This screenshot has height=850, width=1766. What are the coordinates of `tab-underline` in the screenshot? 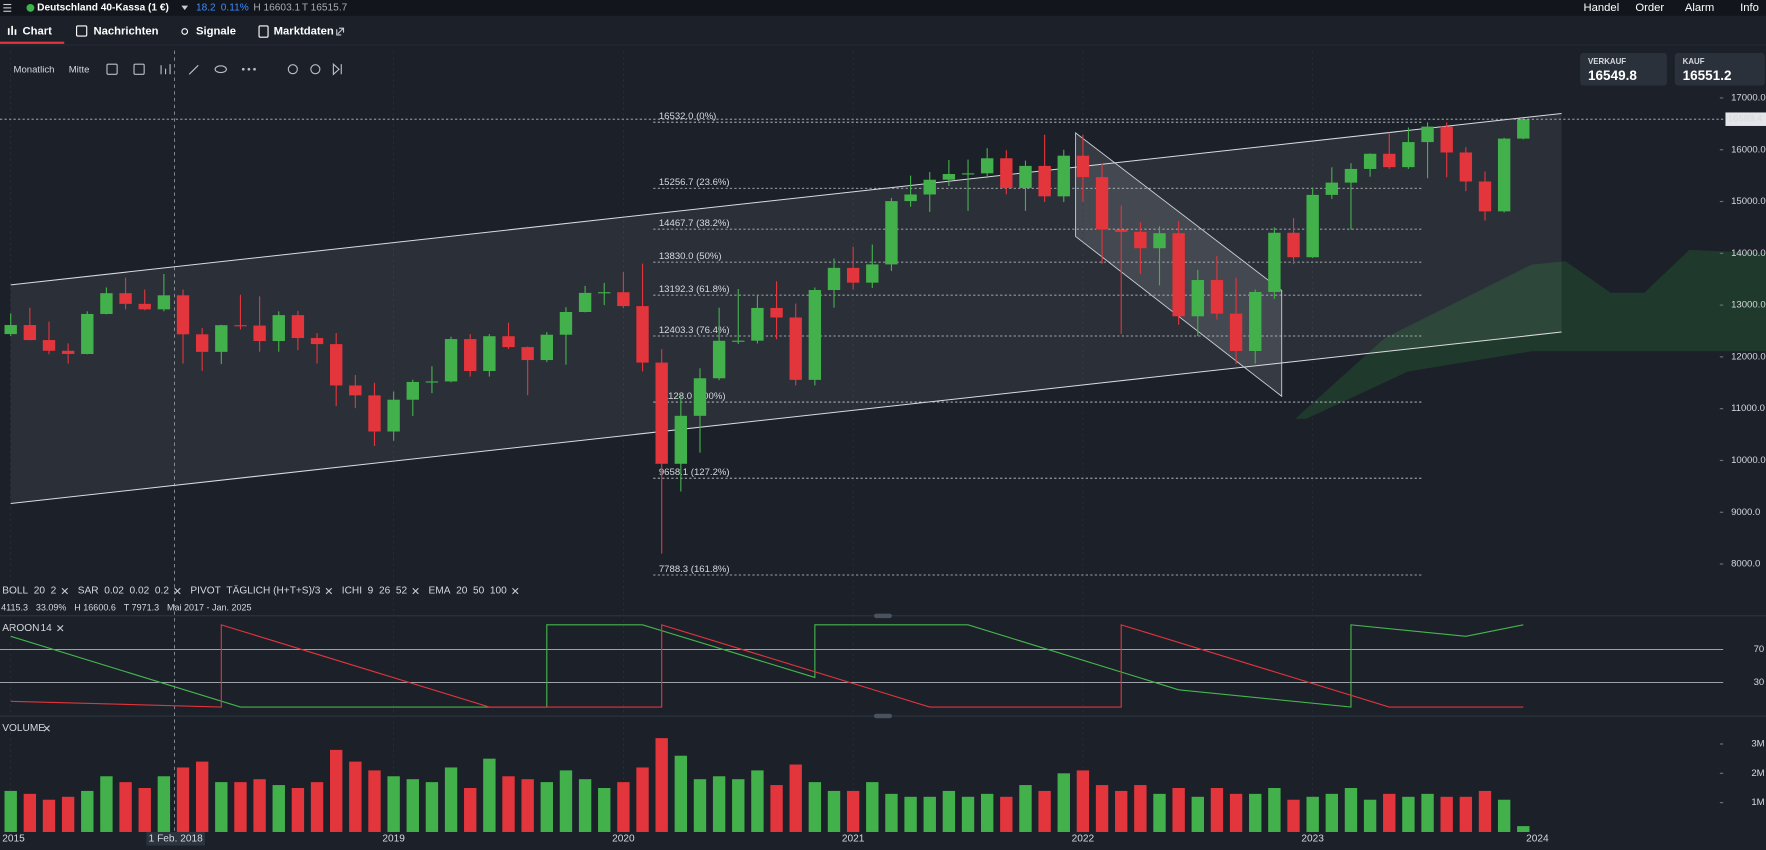 It's located at (32, 42).